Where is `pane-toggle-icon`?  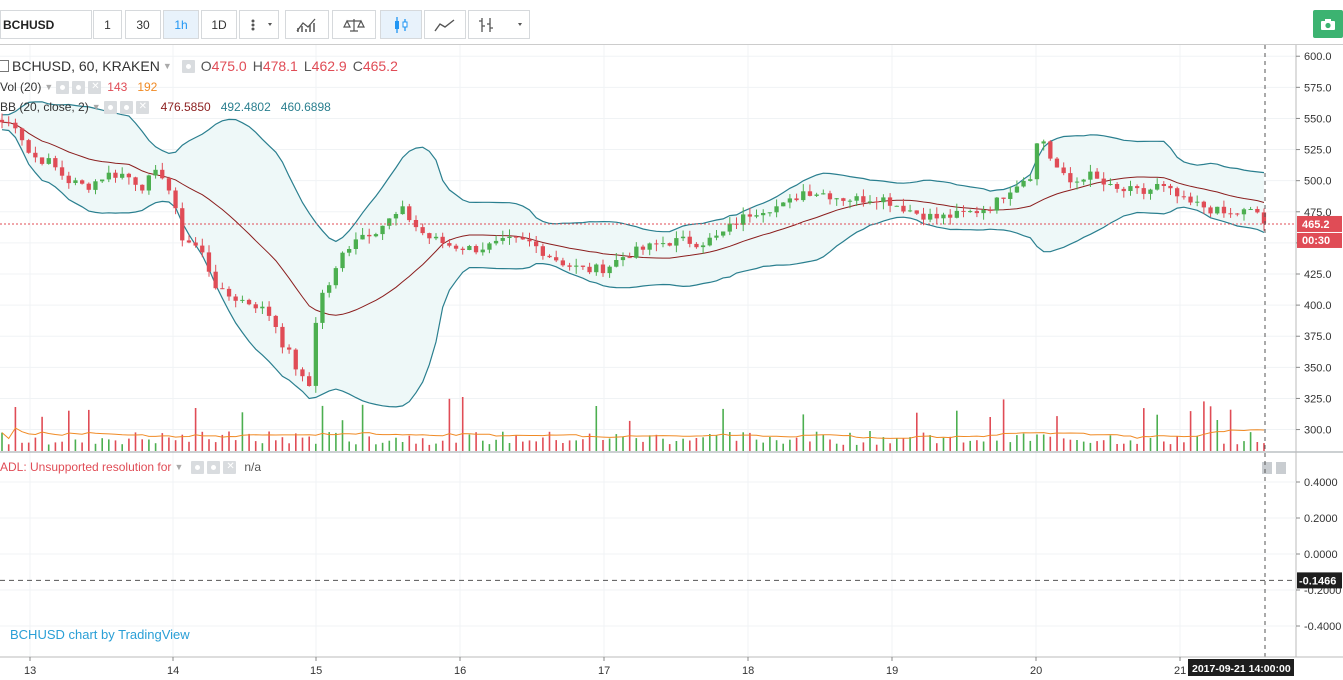
pane-toggle-icon is located at coordinates (4, 66).